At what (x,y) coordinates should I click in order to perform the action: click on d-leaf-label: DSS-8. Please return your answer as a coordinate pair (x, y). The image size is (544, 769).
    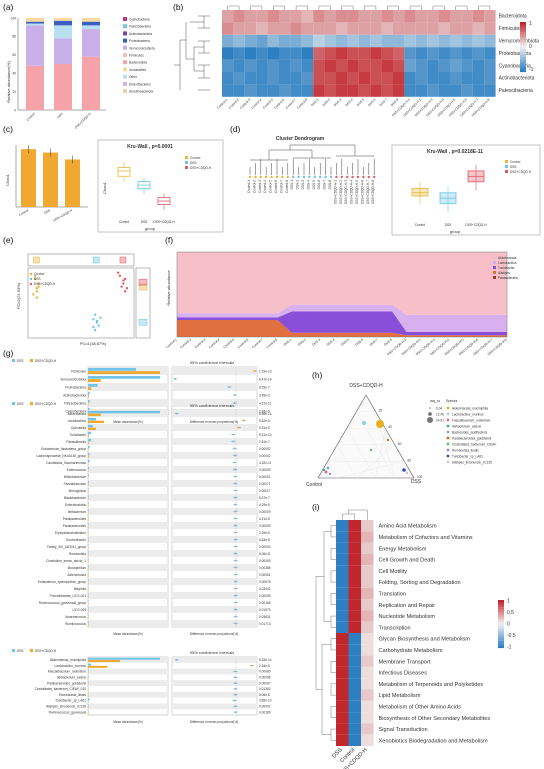
    Looking at the image, I should click on (330, 185).